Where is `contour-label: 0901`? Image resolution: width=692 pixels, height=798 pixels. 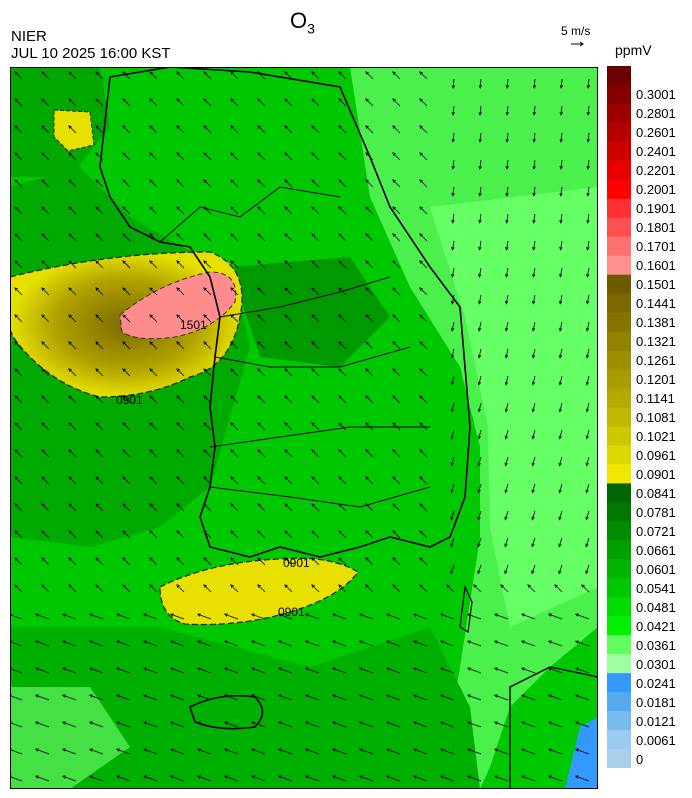
contour-label: 0901 is located at coordinates (129, 400).